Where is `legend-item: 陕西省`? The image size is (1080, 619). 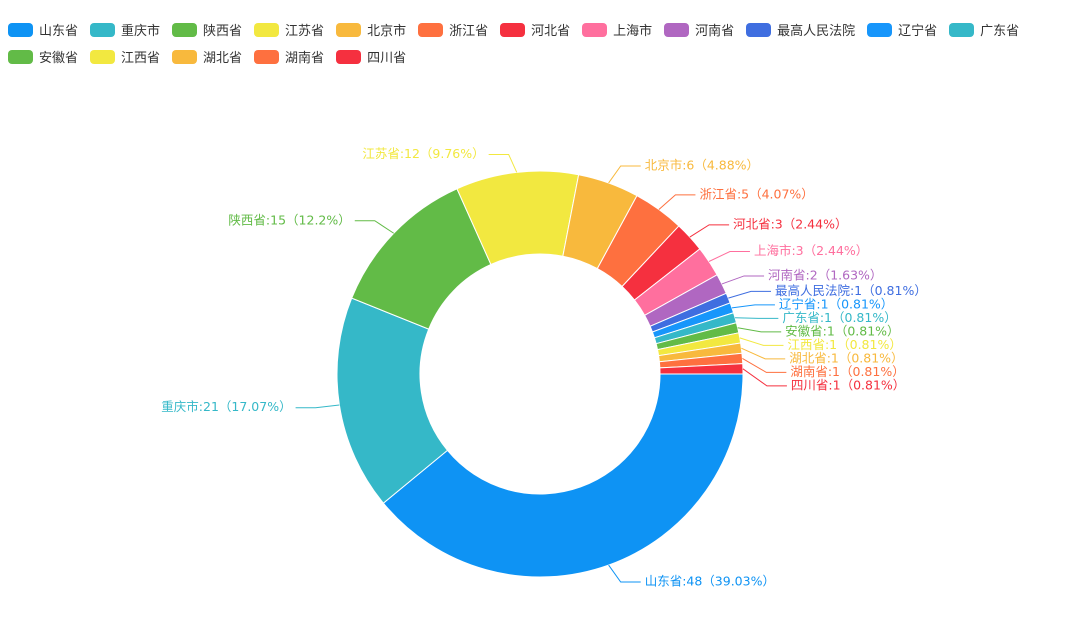 legend-item: 陕西省 is located at coordinates (207, 29).